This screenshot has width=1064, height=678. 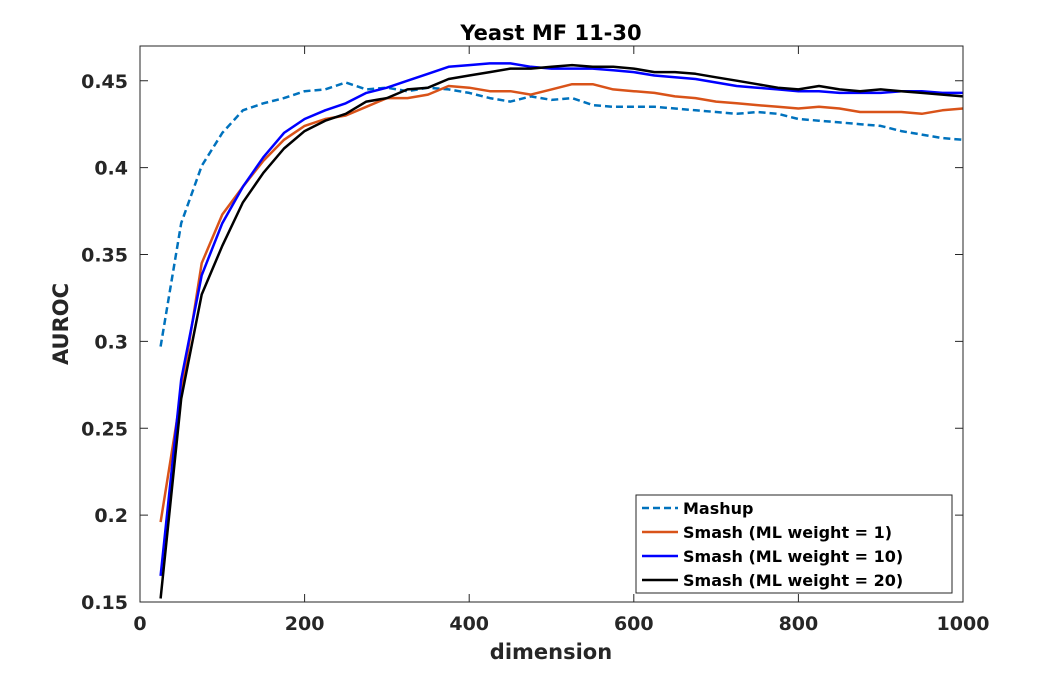 I want to click on y-tick-label: 0.45, so click(x=104, y=82).